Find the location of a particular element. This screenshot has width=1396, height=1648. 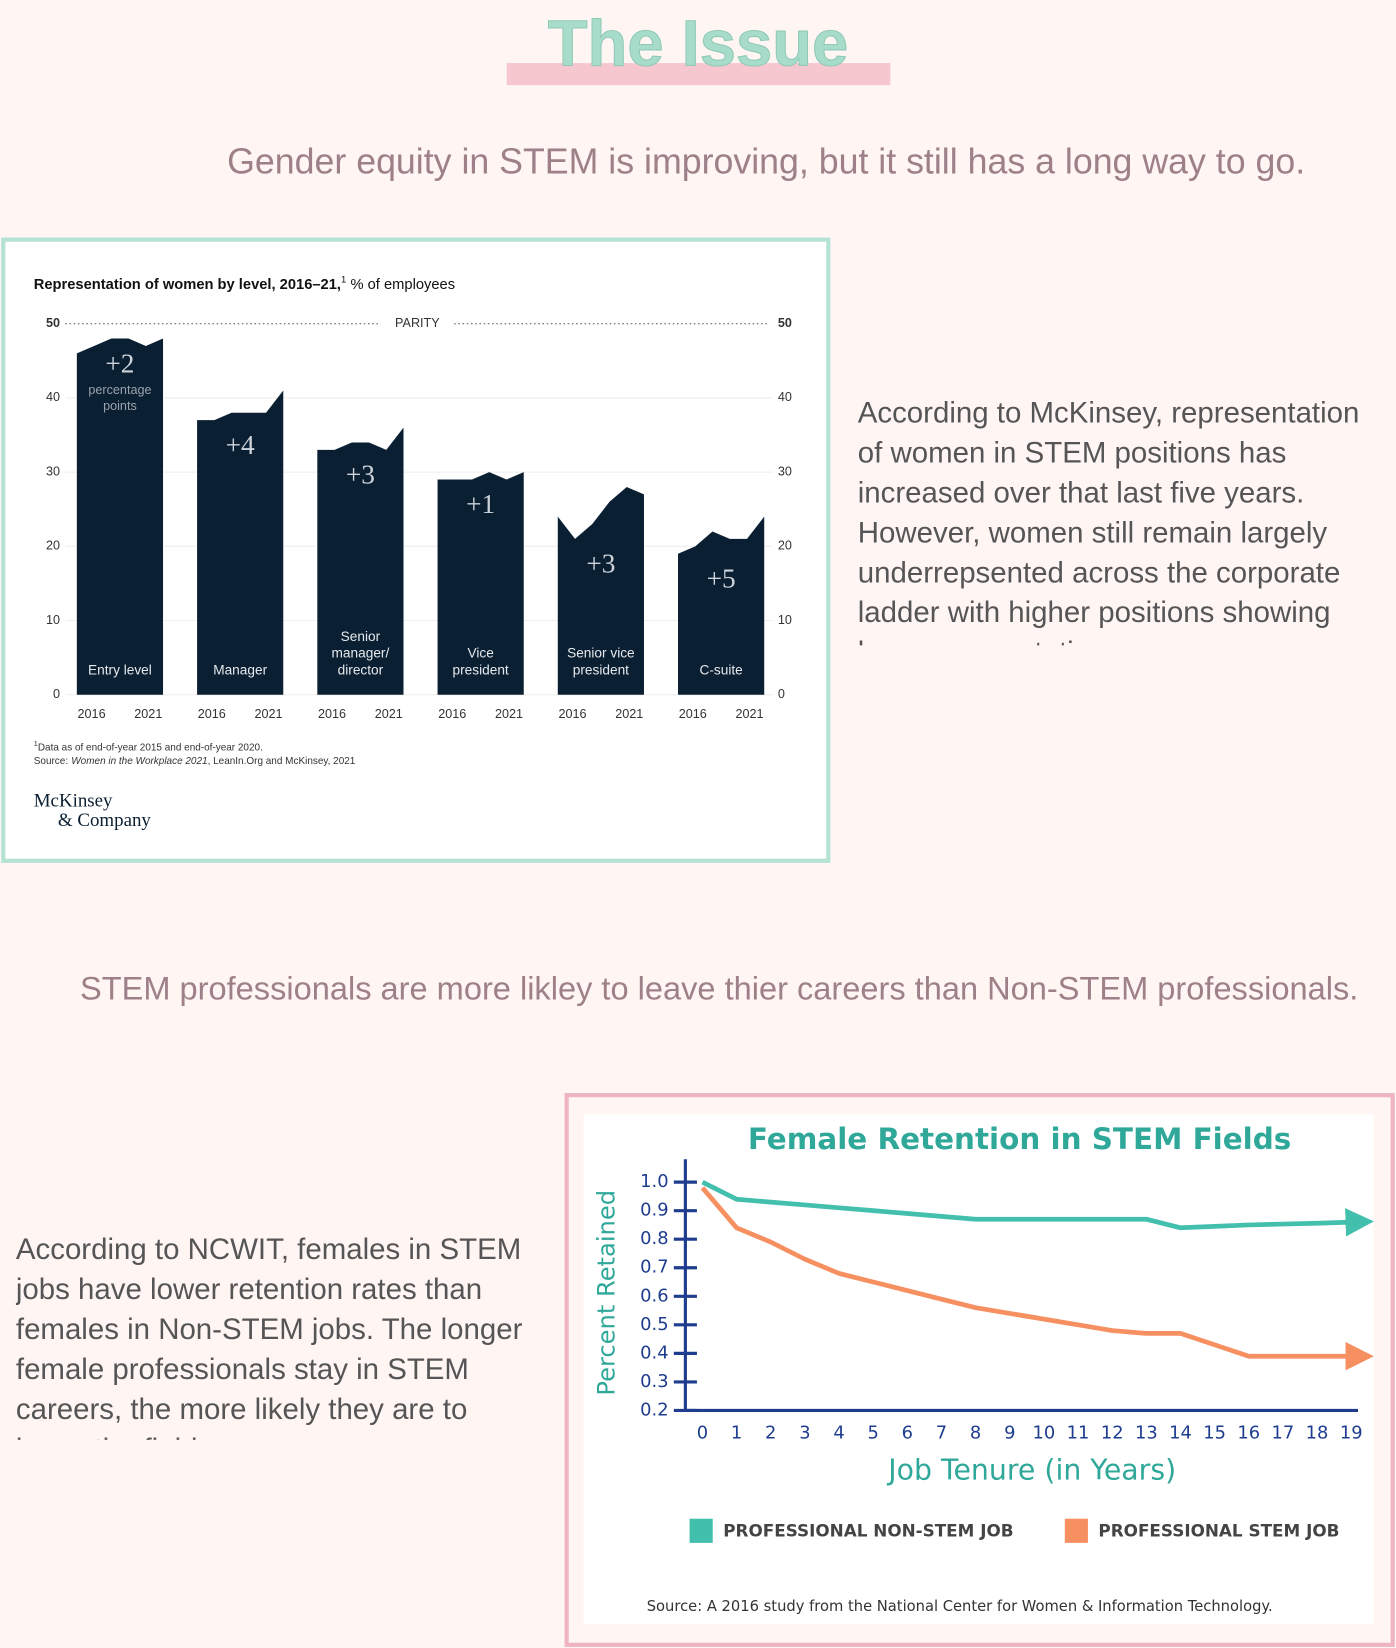

change-unit-box: percentage points is located at coordinates (120, 398).